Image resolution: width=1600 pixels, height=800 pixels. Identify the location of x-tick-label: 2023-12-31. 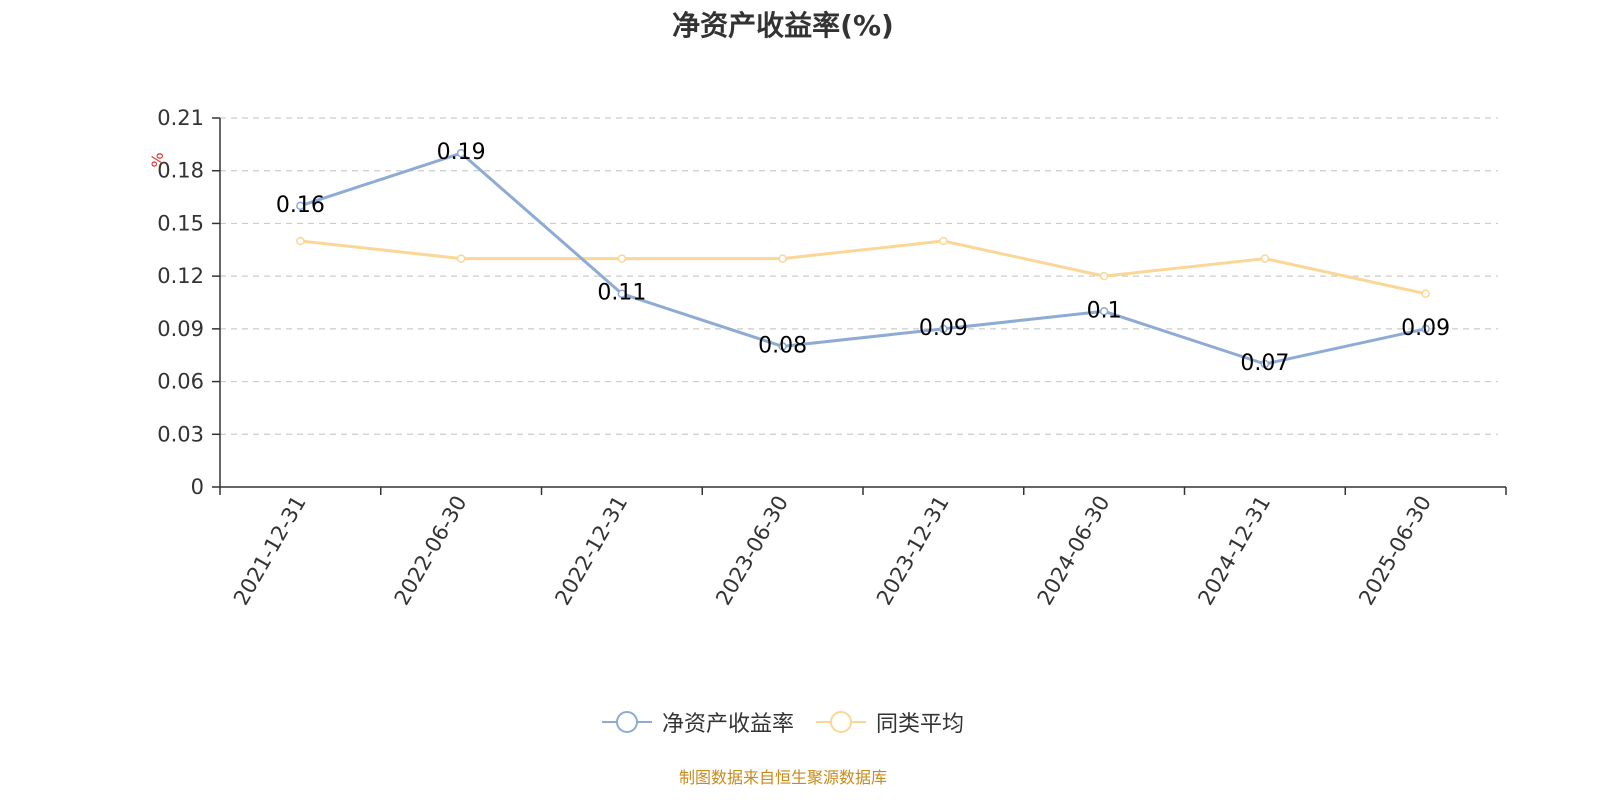
(913, 551).